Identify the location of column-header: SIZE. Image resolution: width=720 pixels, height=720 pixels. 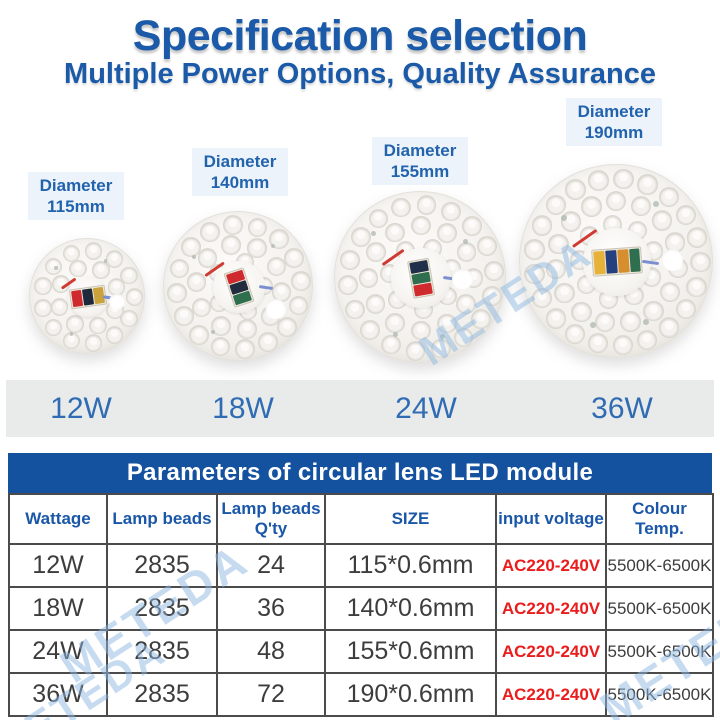
(410, 519).